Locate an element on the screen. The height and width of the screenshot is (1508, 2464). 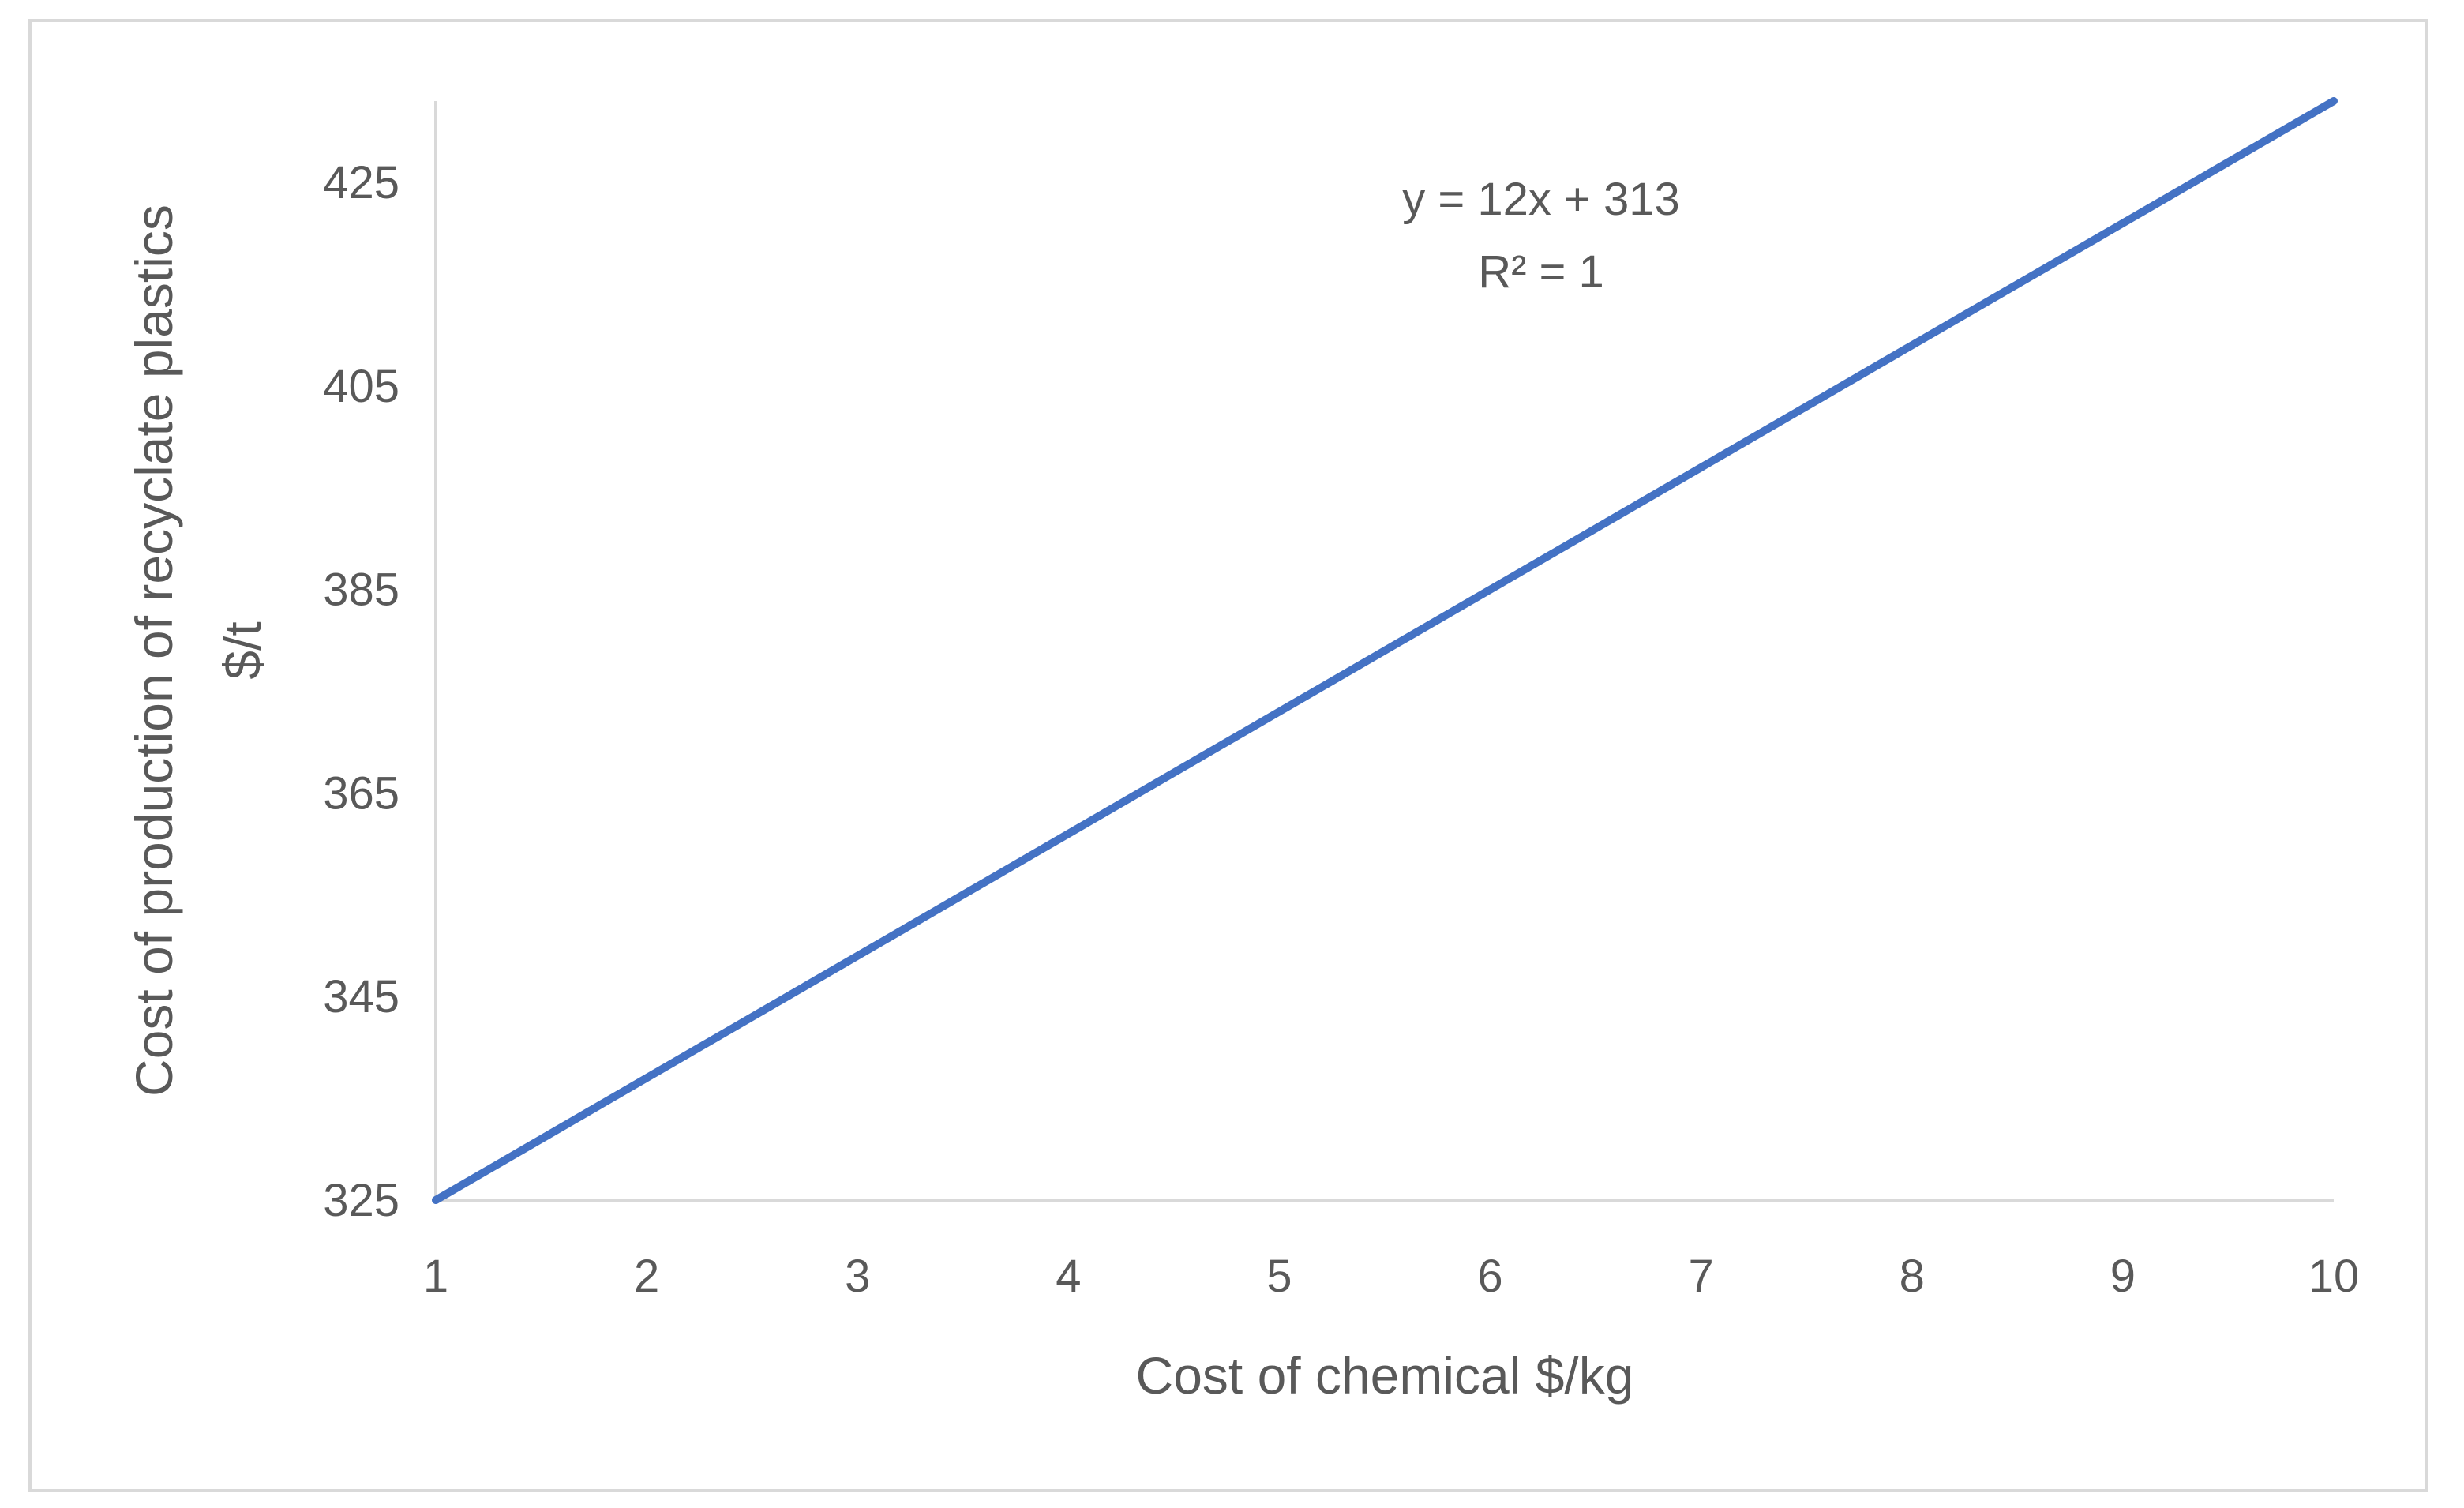
y-tick-labels: 325 345 365 385 405 425 is located at coordinates (361, 691).